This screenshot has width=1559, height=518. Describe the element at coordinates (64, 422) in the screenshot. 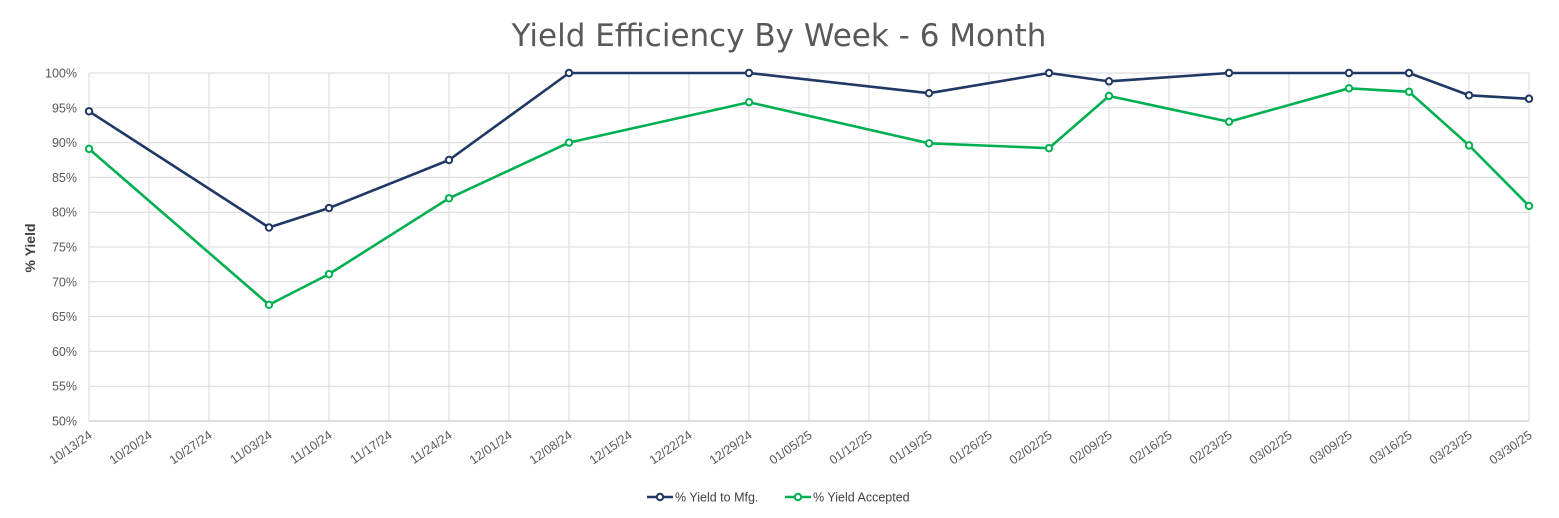

I see `y-tick-label: 50%` at that location.